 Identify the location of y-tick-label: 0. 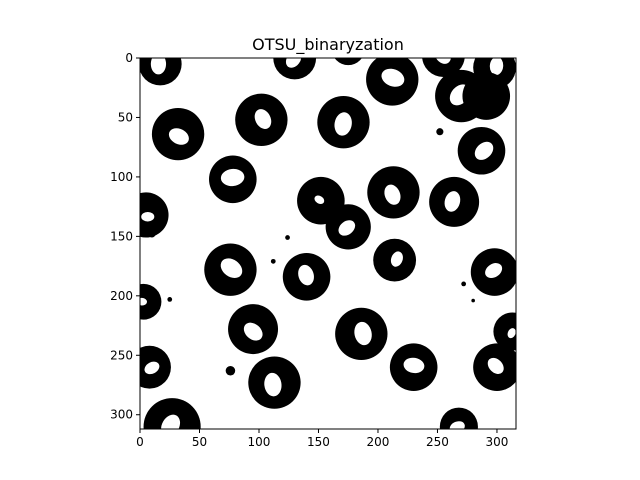
(129, 58).